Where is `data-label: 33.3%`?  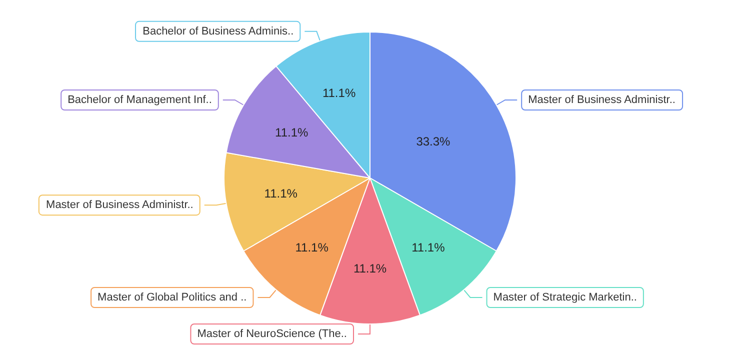
data-label: 33.3% is located at coordinates (433, 141).